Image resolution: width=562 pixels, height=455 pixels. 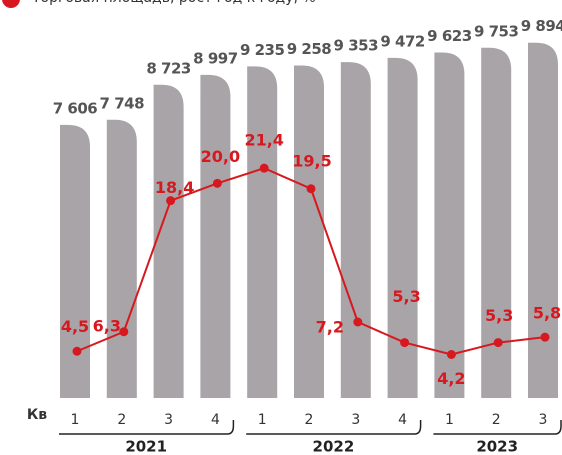 I want to click on bar-value-label: 9 258, so click(x=309, y=49).